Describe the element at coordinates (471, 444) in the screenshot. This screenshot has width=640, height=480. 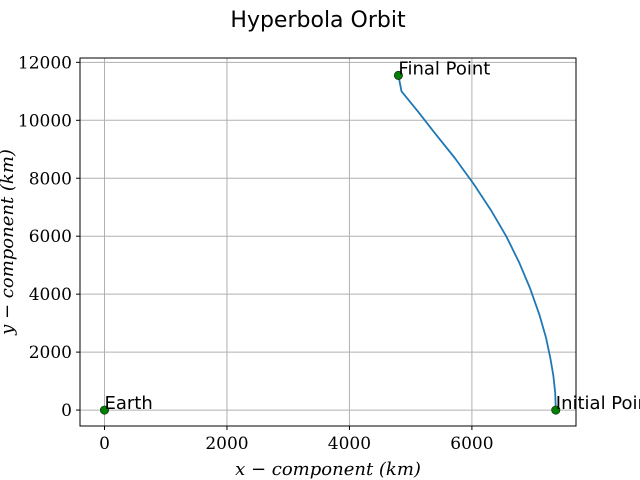
I see `x-tick-label: 6000` at that location.